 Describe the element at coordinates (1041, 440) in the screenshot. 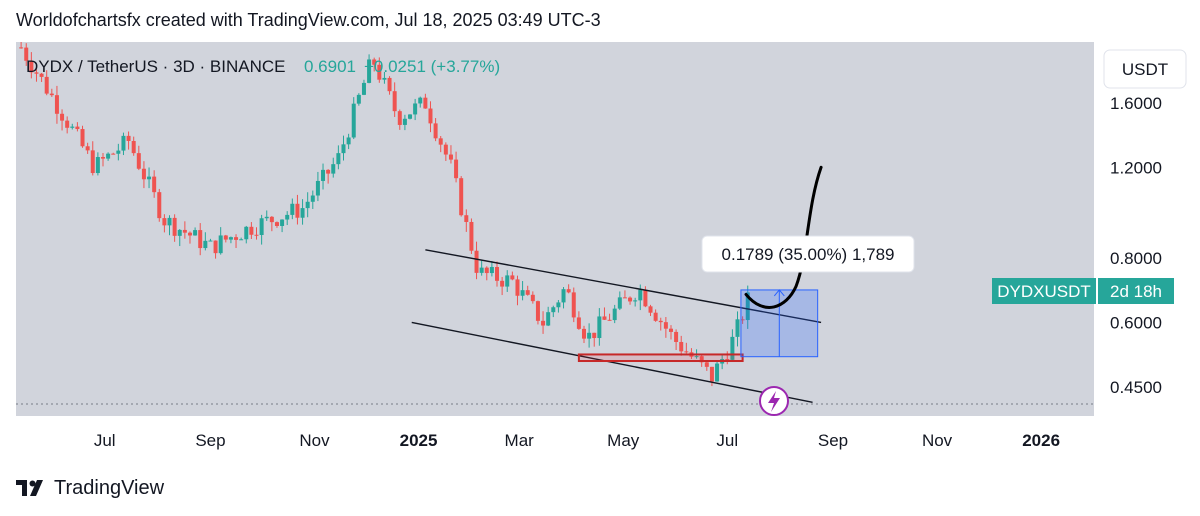

I see `time-tick-label: 2026` at that location.